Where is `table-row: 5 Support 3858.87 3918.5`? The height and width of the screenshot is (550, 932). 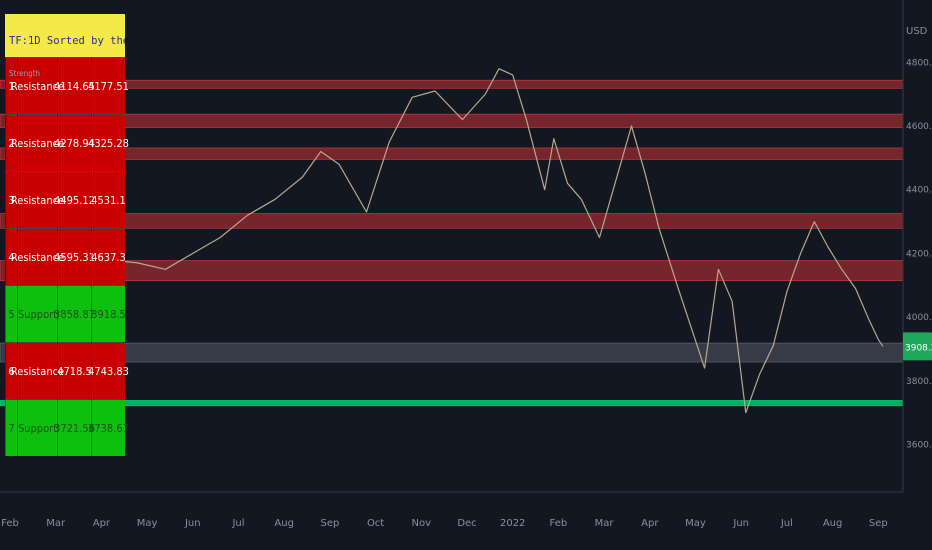
table-row: 5 Support 3858.87 3918.5 is located at coordinates (65, 313).